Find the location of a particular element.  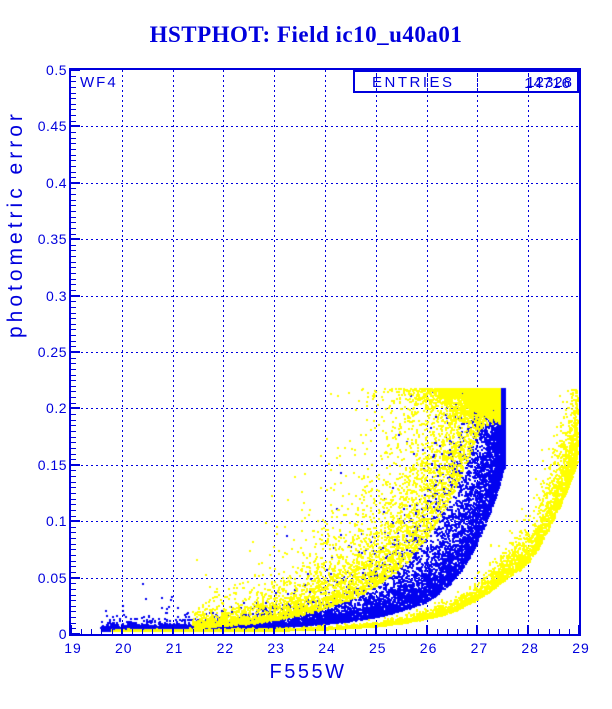

x-tick-label: 25 is located at coordinates (378, 648).